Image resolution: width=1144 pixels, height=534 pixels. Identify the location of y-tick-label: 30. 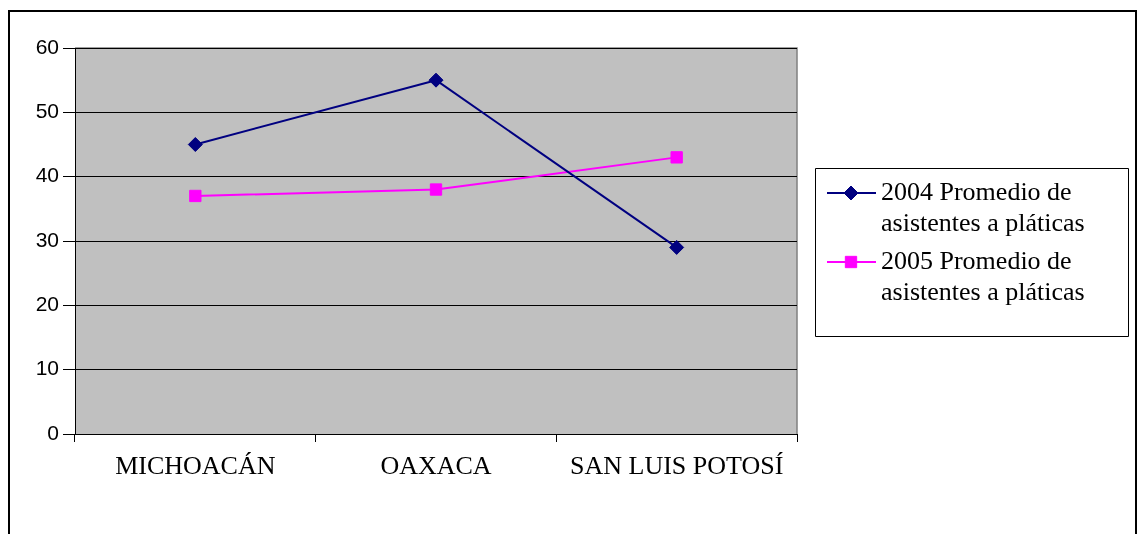
(47, 239).